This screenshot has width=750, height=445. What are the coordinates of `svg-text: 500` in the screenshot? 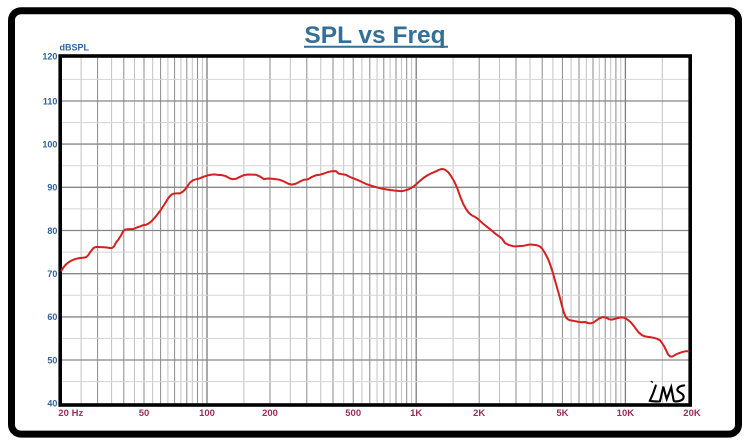 It's located at (353, 413).